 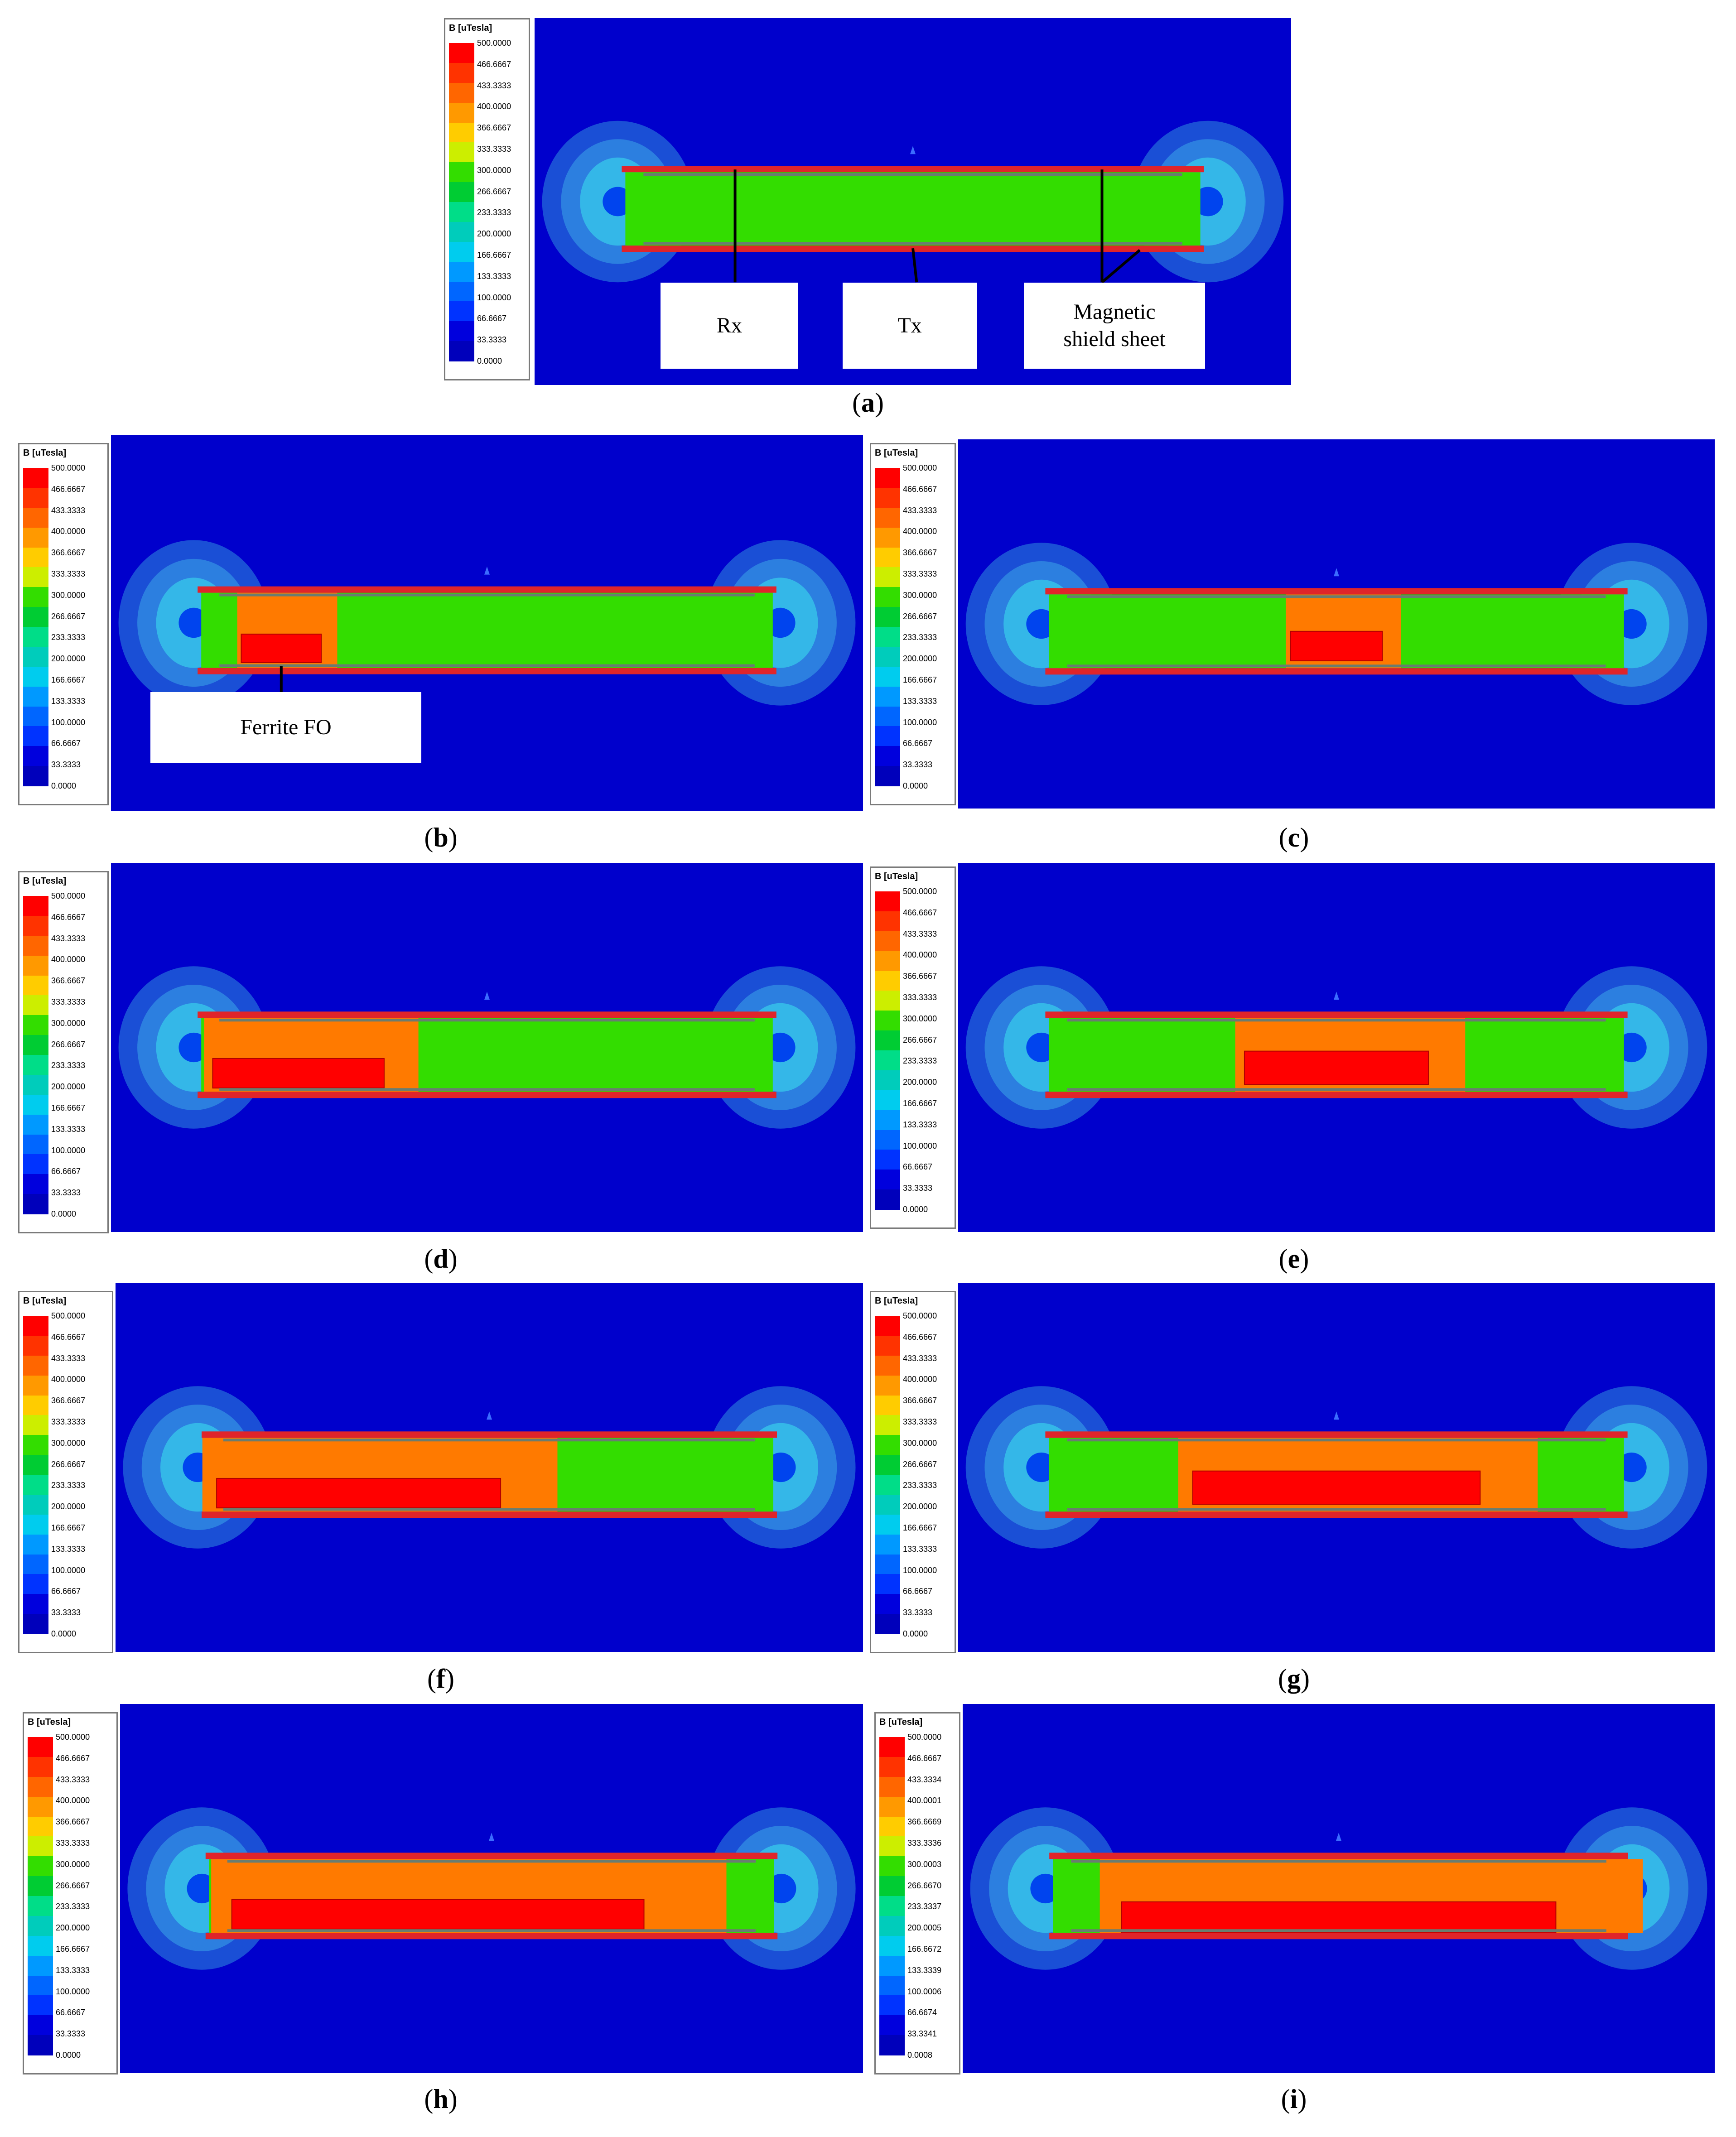 What do you see at coordinates (281, 648) in the screenshot?
I see `ferrite-block` at bounding box center [281, 648].